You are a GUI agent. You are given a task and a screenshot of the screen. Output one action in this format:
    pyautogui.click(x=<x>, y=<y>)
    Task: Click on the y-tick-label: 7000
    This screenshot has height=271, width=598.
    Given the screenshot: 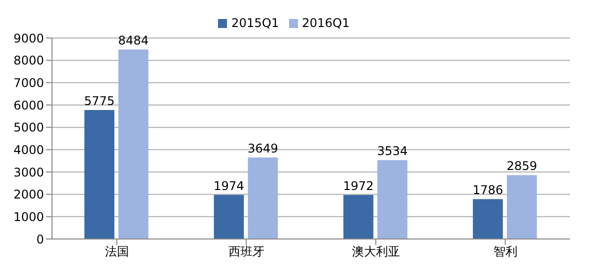 What is the action you would take?
    pyautogui.click(x=28, y=83)
    